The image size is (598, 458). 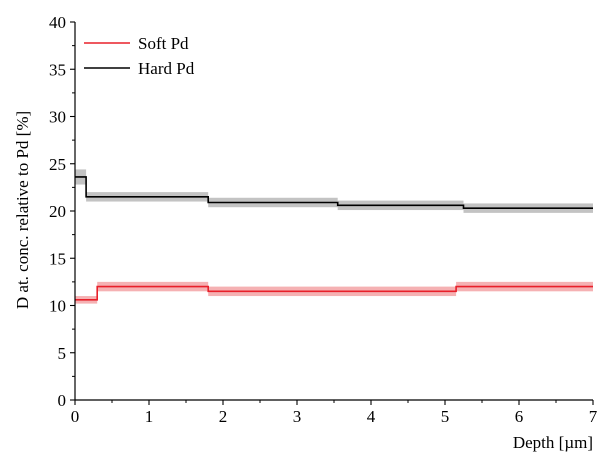 What do you see at coordinates (57, 164) in the screenshot?
I see `y-tick-label-25: 25` at bounding box center [57, 164].